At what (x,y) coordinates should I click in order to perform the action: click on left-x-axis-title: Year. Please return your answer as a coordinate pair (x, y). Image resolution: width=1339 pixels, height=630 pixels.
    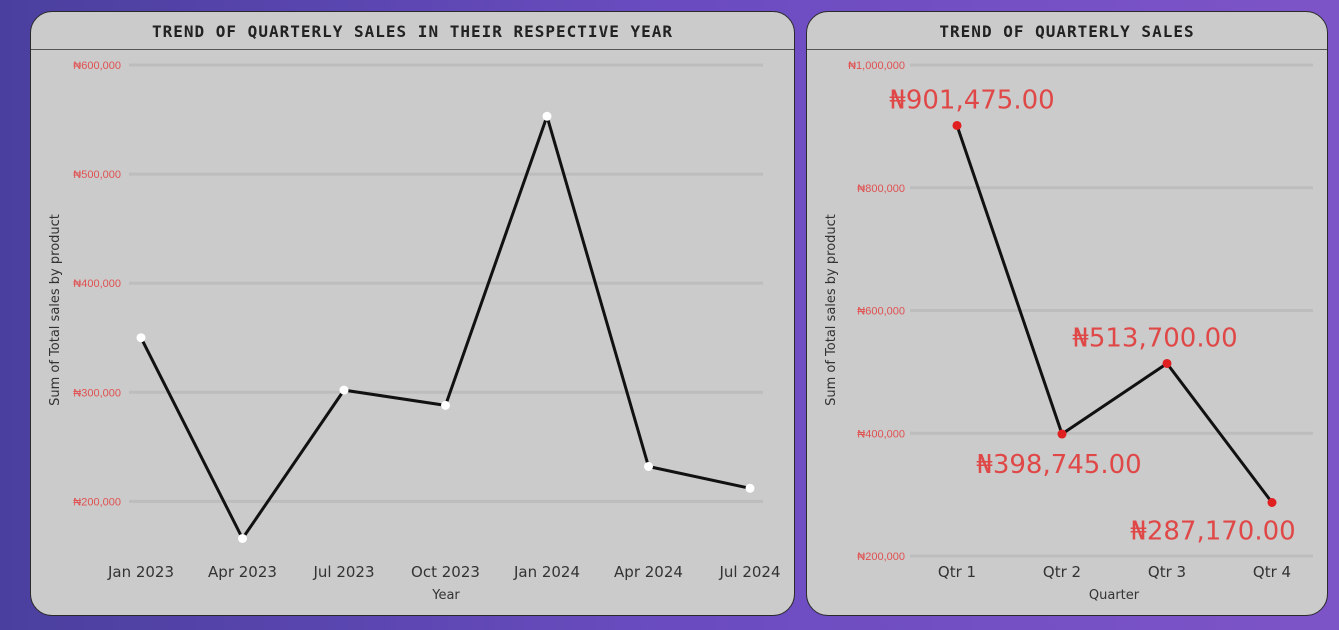
    Looking at the image, I should click on (445, 595).